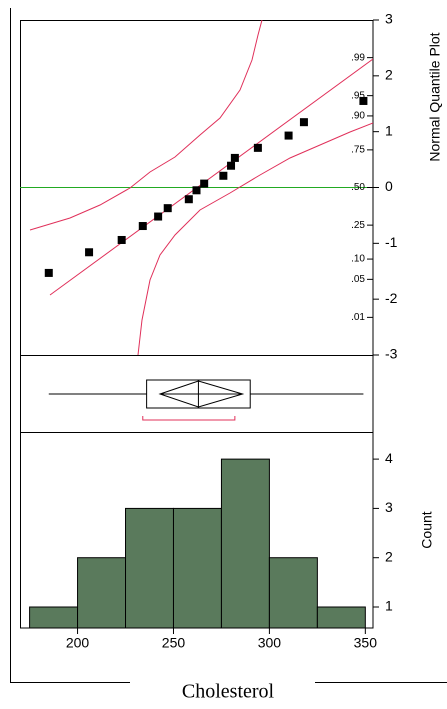 The height and width of the screenshot is (709, 447). What do you see at coordinates (358, 116) in the screenshot?
I see `probability-tick-label: .90` at bounding box center [358, 116].